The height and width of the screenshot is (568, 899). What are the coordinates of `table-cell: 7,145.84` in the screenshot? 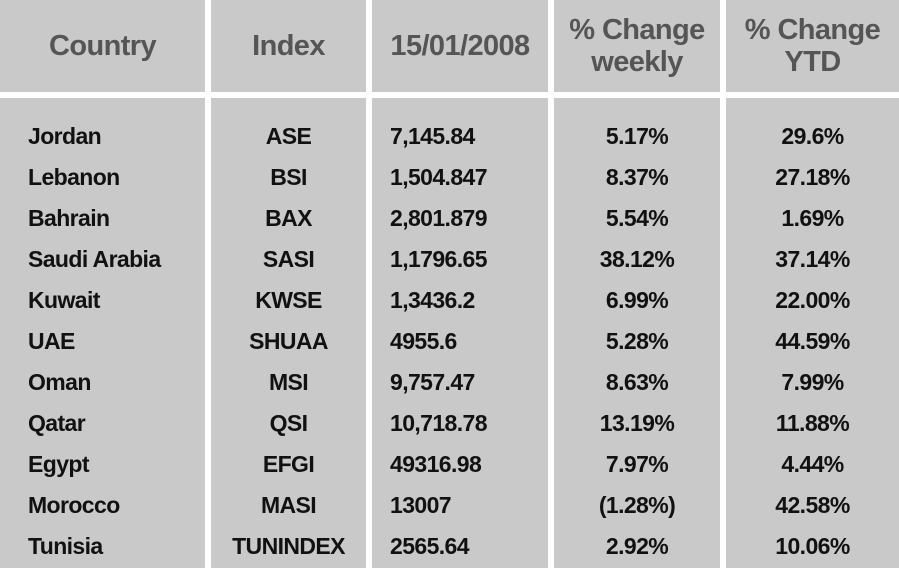 It's located at (432, 136).